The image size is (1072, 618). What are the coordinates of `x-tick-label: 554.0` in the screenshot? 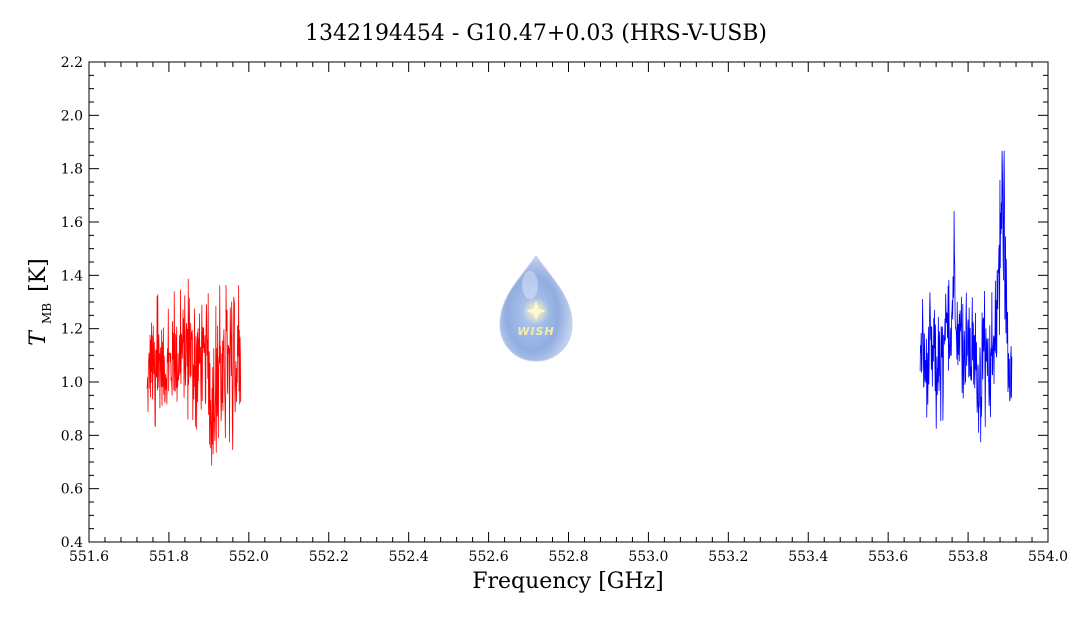 It's located at (1048, 557).